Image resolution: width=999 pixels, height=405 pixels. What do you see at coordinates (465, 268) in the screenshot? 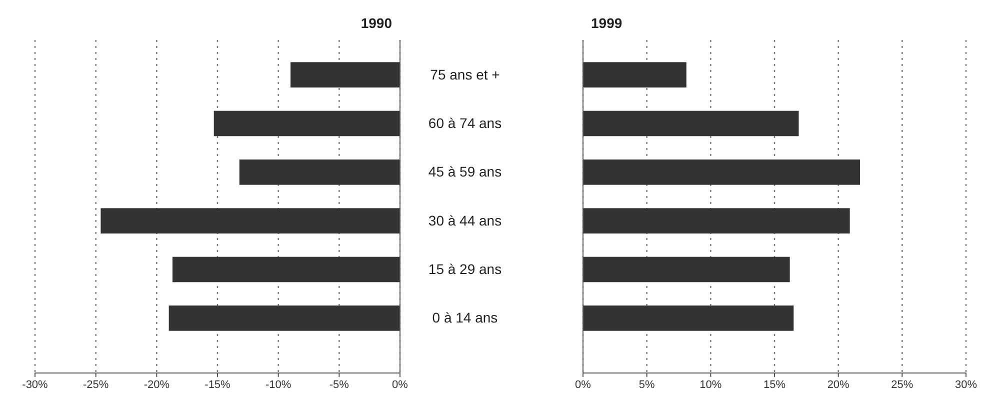
I see `y-tick-label: 15 à 29 ans` at bounding box center [465, 268].